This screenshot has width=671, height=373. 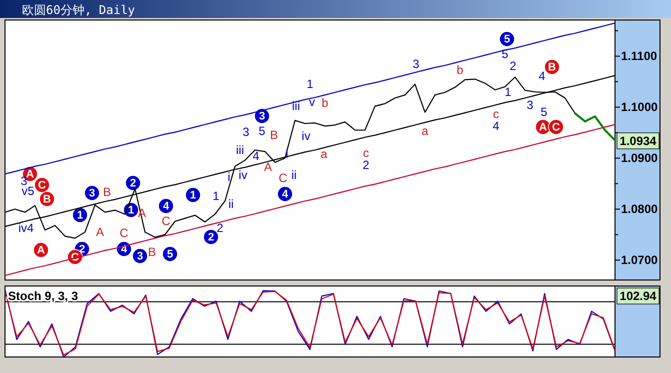 What do you see at coordinates (639, 107) in the screenshot?
I see `y-tick-label: 1.1000` at bounding box center [639, 107].